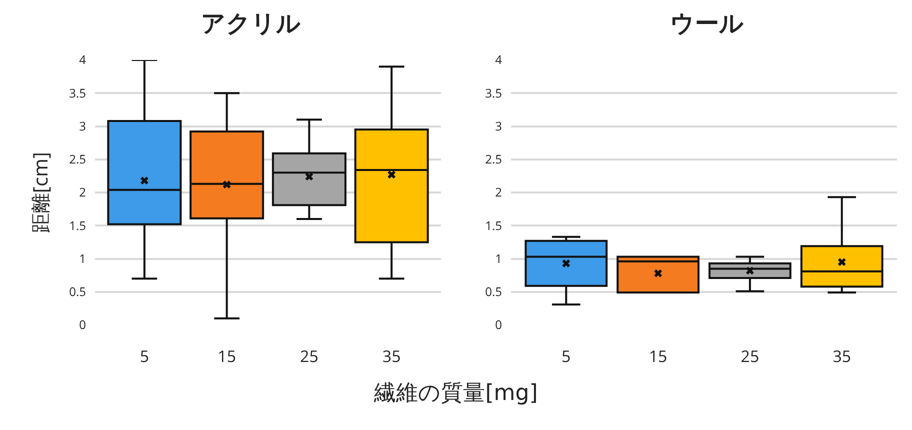 This screenshot has height=430, width=912. I want to click on chart-title: アクリル, so click(250, 24).